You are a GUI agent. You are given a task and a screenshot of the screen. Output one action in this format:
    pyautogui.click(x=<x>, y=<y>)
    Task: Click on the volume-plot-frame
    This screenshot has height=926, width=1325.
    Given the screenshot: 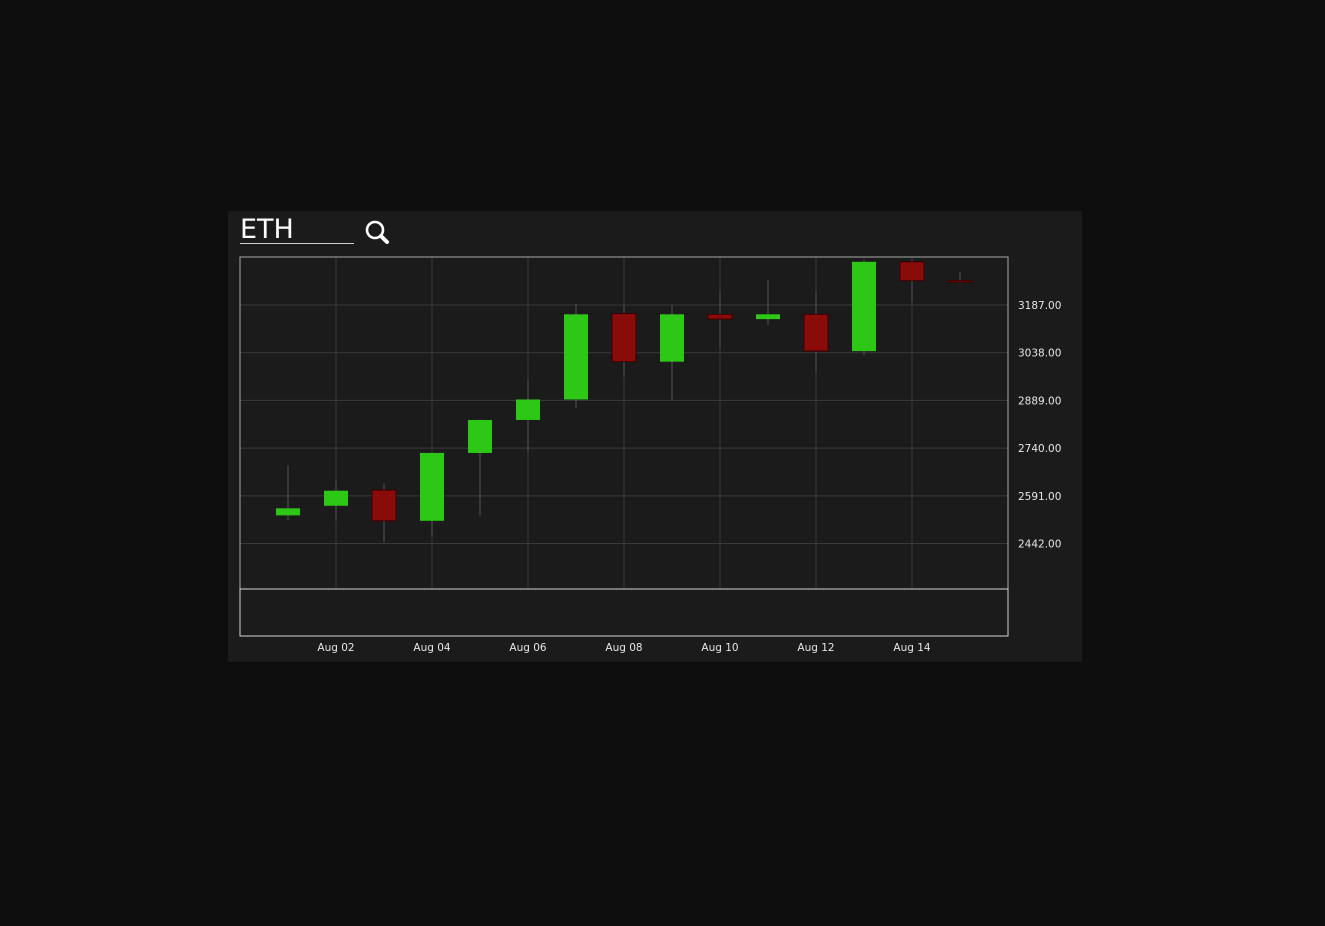 What is the action you would take?
    pyautogui.click(x=624, y=612)
    